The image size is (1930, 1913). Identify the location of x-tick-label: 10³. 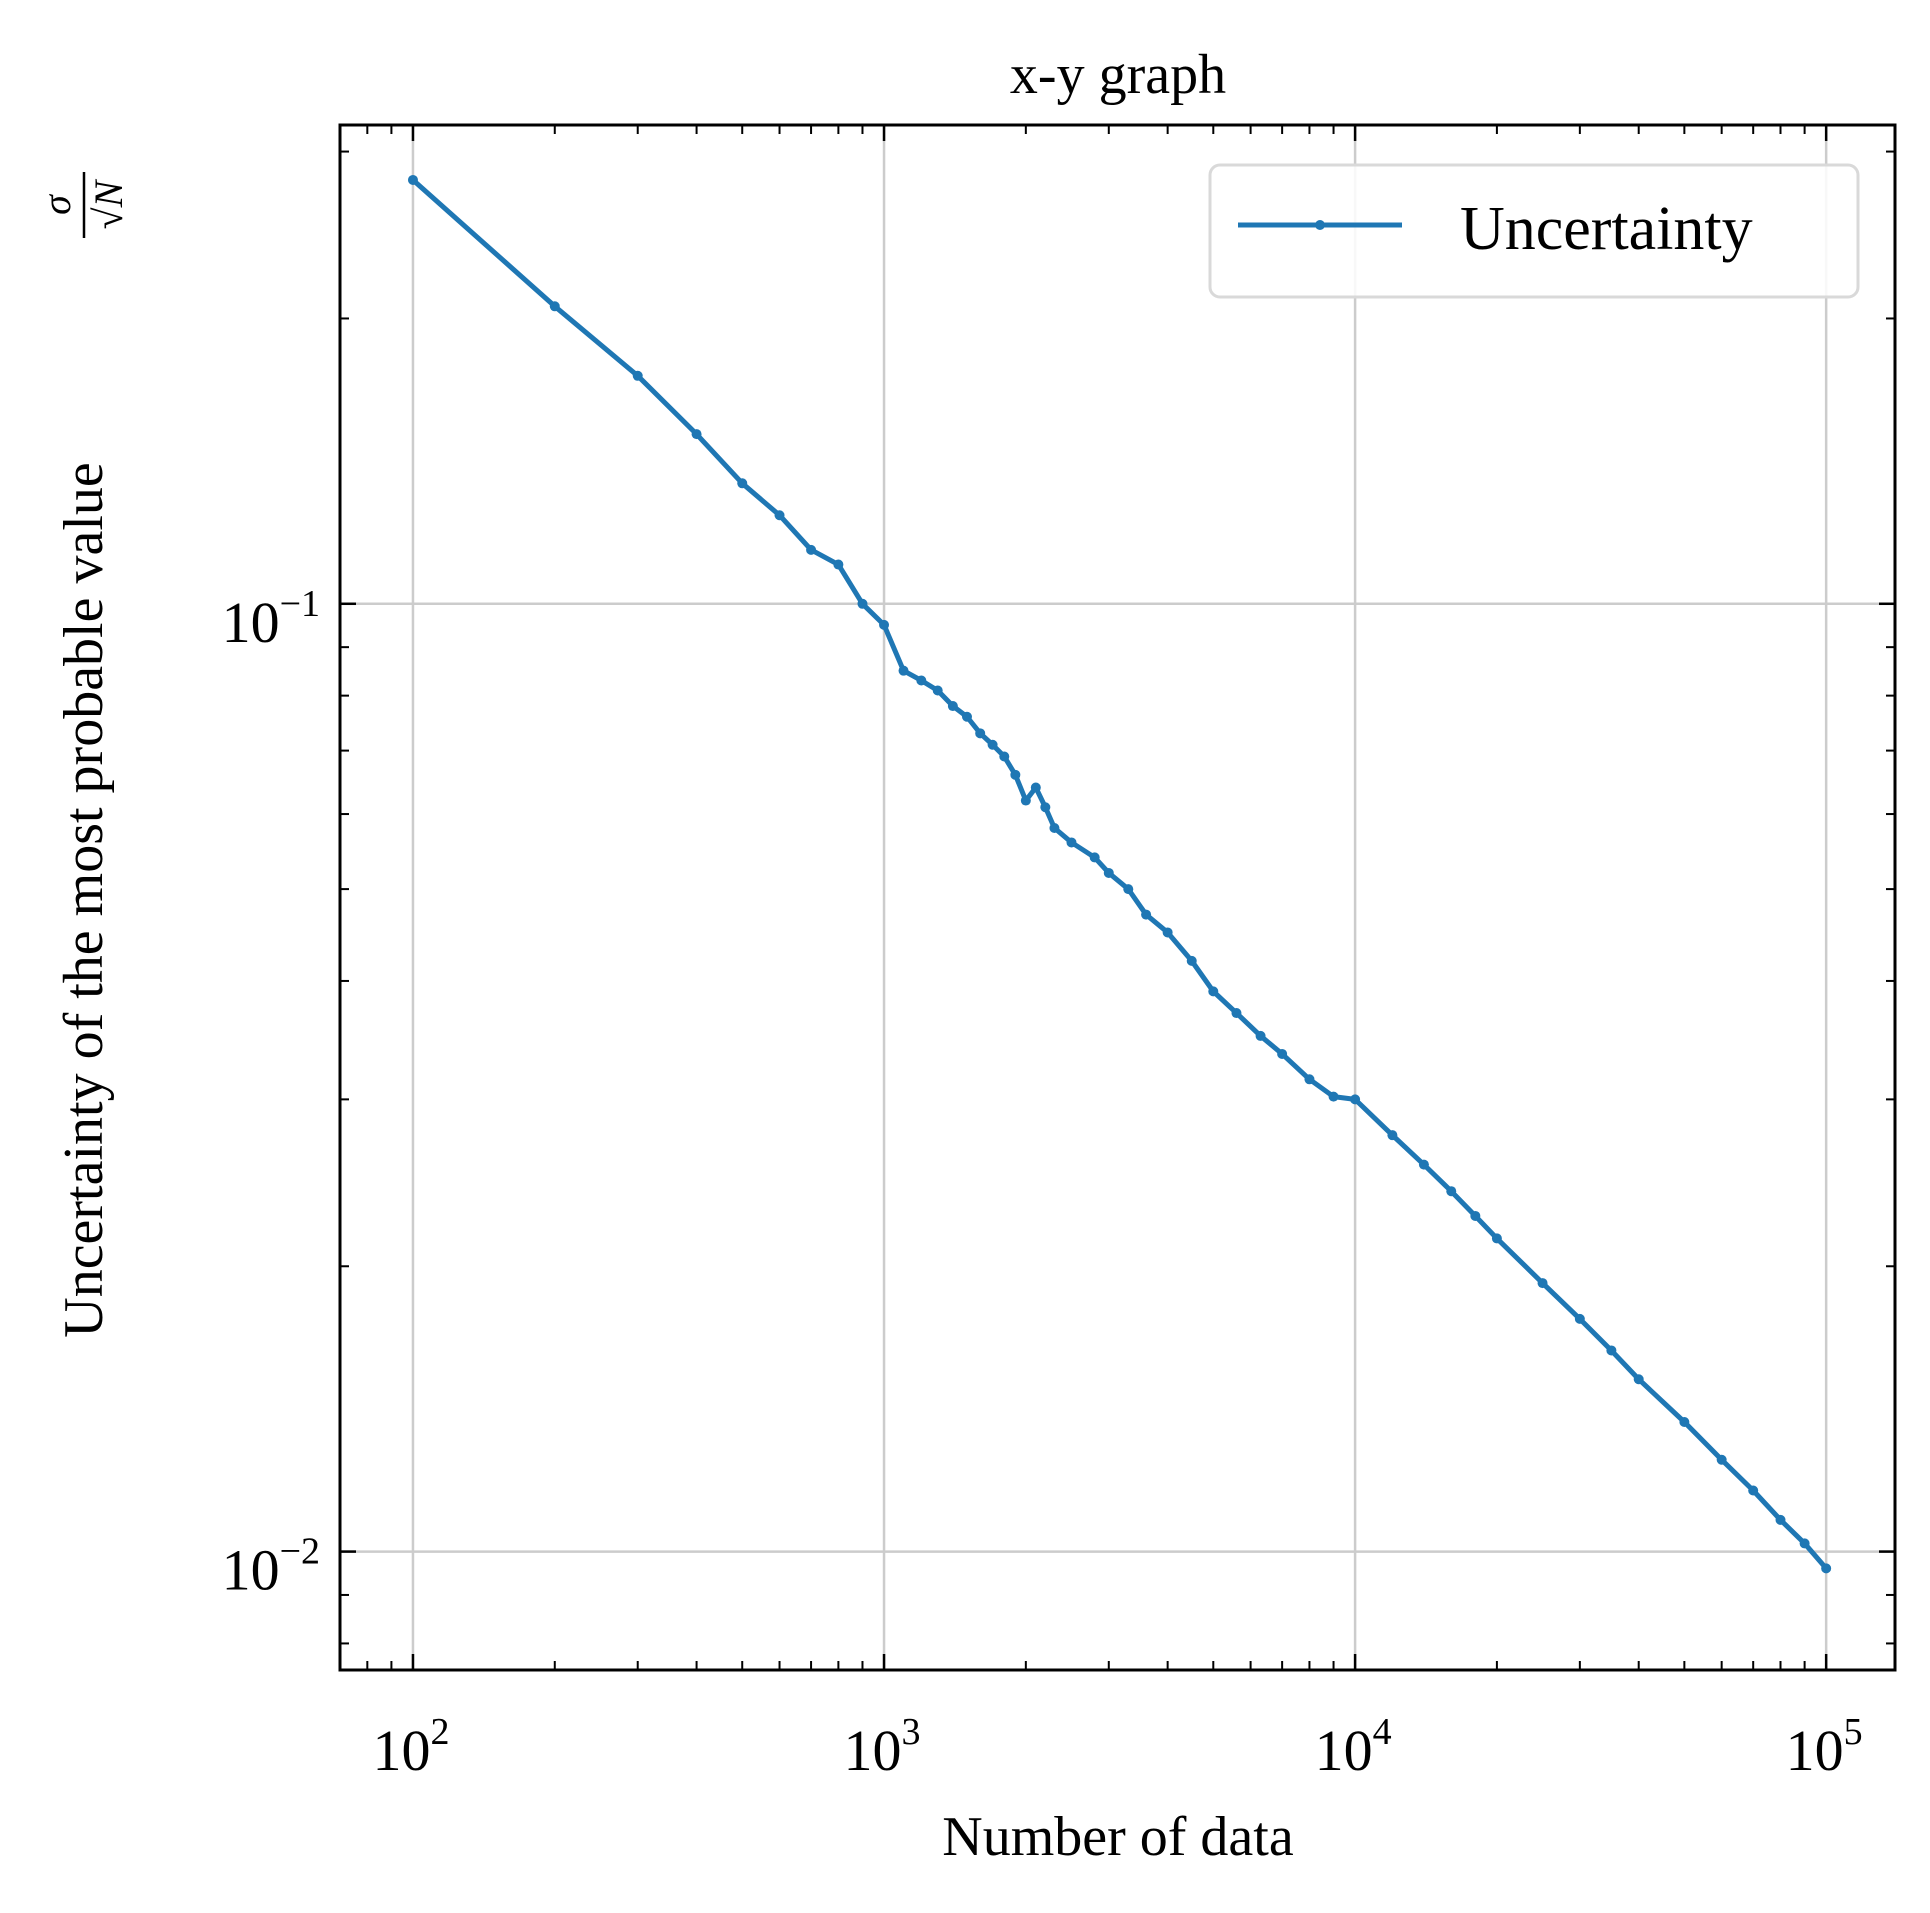
(882, 1747).